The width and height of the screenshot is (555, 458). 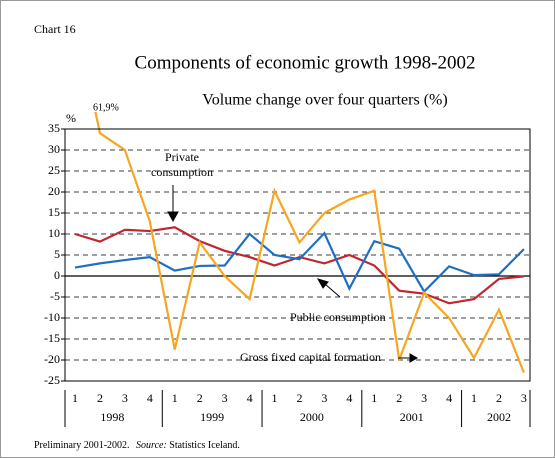 What do you see at coordinates (305, 62) in the screenshot?
I see `chart-title: Components of economic growth 1998-2002` at bounding box center [305, 62].